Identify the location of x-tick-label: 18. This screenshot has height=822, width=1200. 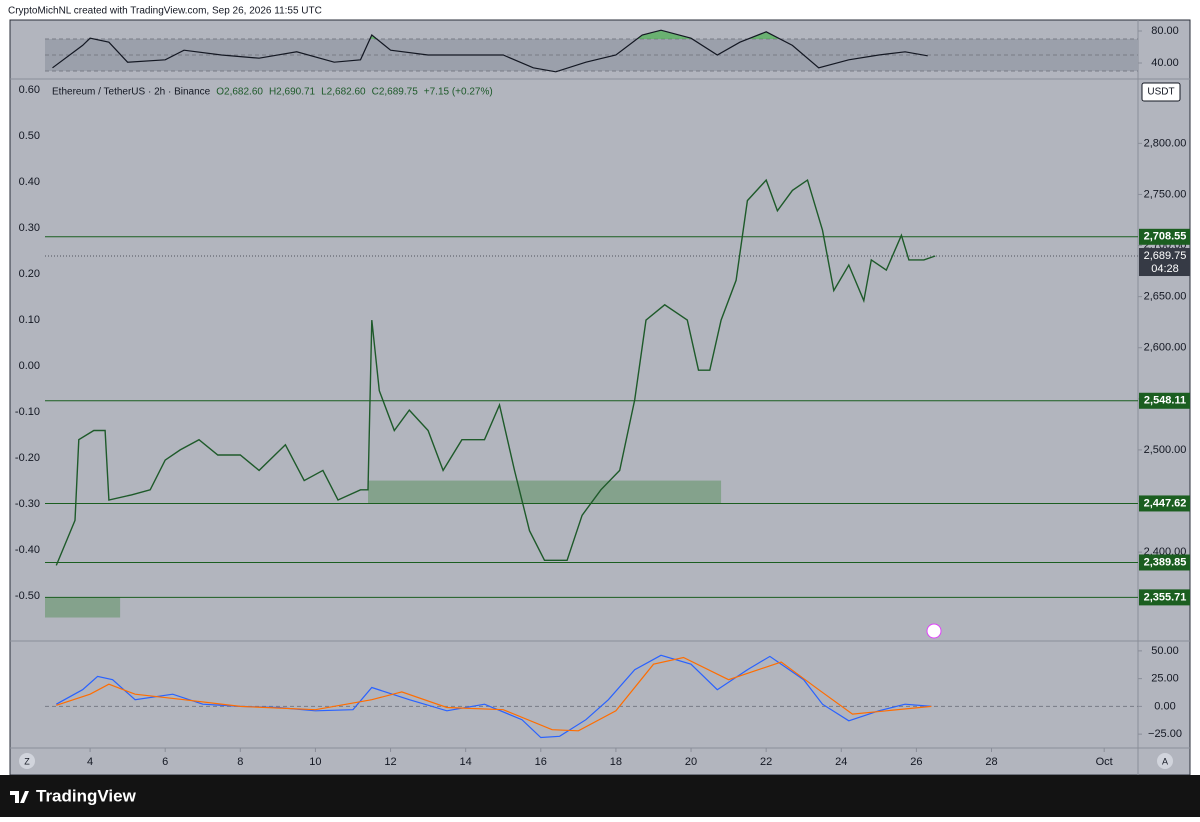
(616, 762).